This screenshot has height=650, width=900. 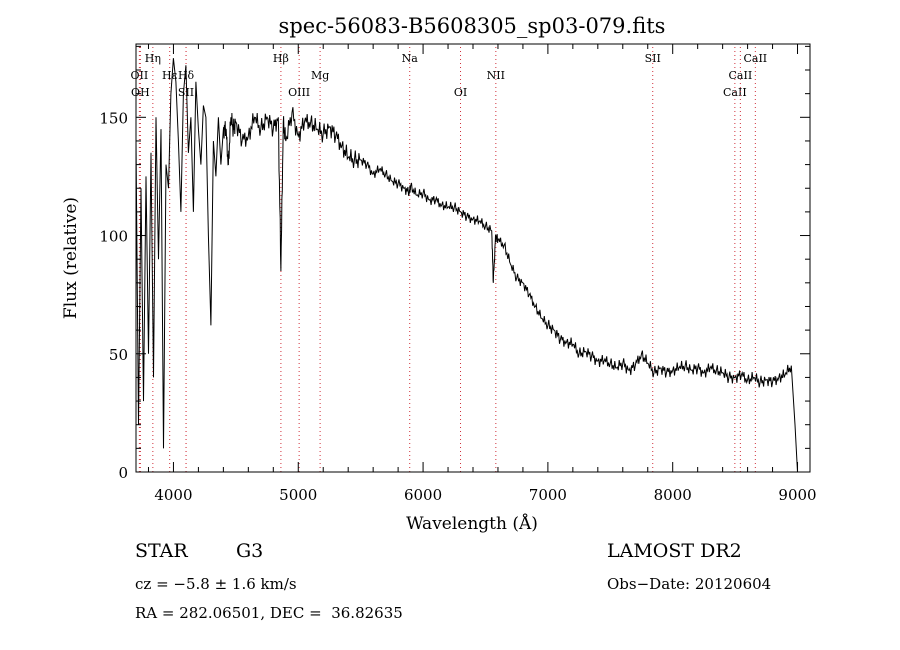 I want to click on line-marker-label: NII, so click(x=496, y=75).